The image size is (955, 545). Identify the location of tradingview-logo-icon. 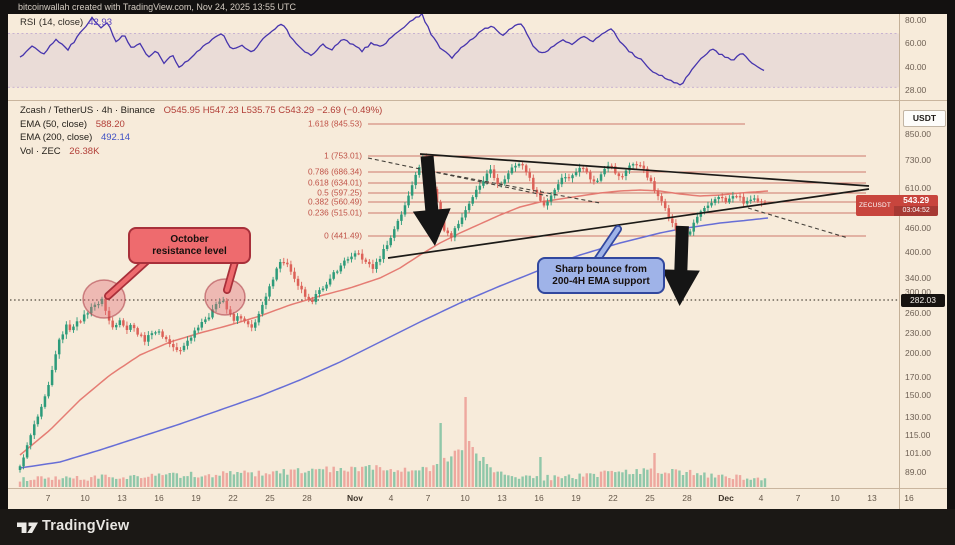
(29, 528).